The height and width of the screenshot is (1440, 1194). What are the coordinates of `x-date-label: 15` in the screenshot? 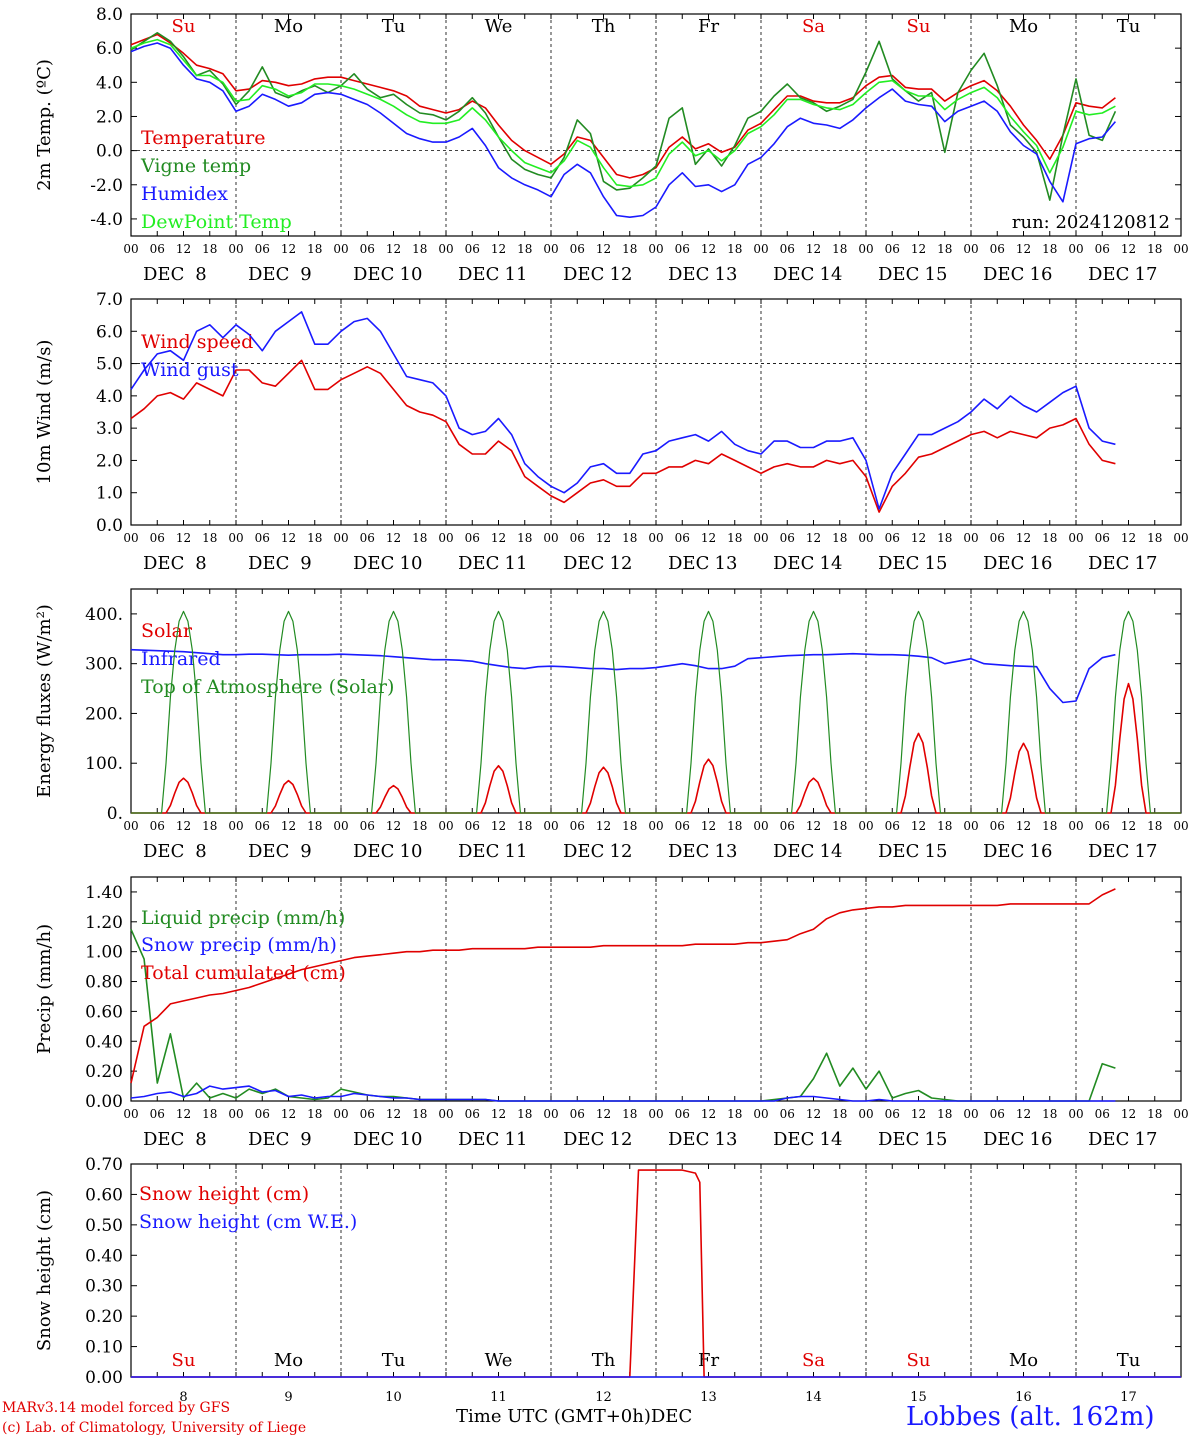 It's located at (936, 1139).